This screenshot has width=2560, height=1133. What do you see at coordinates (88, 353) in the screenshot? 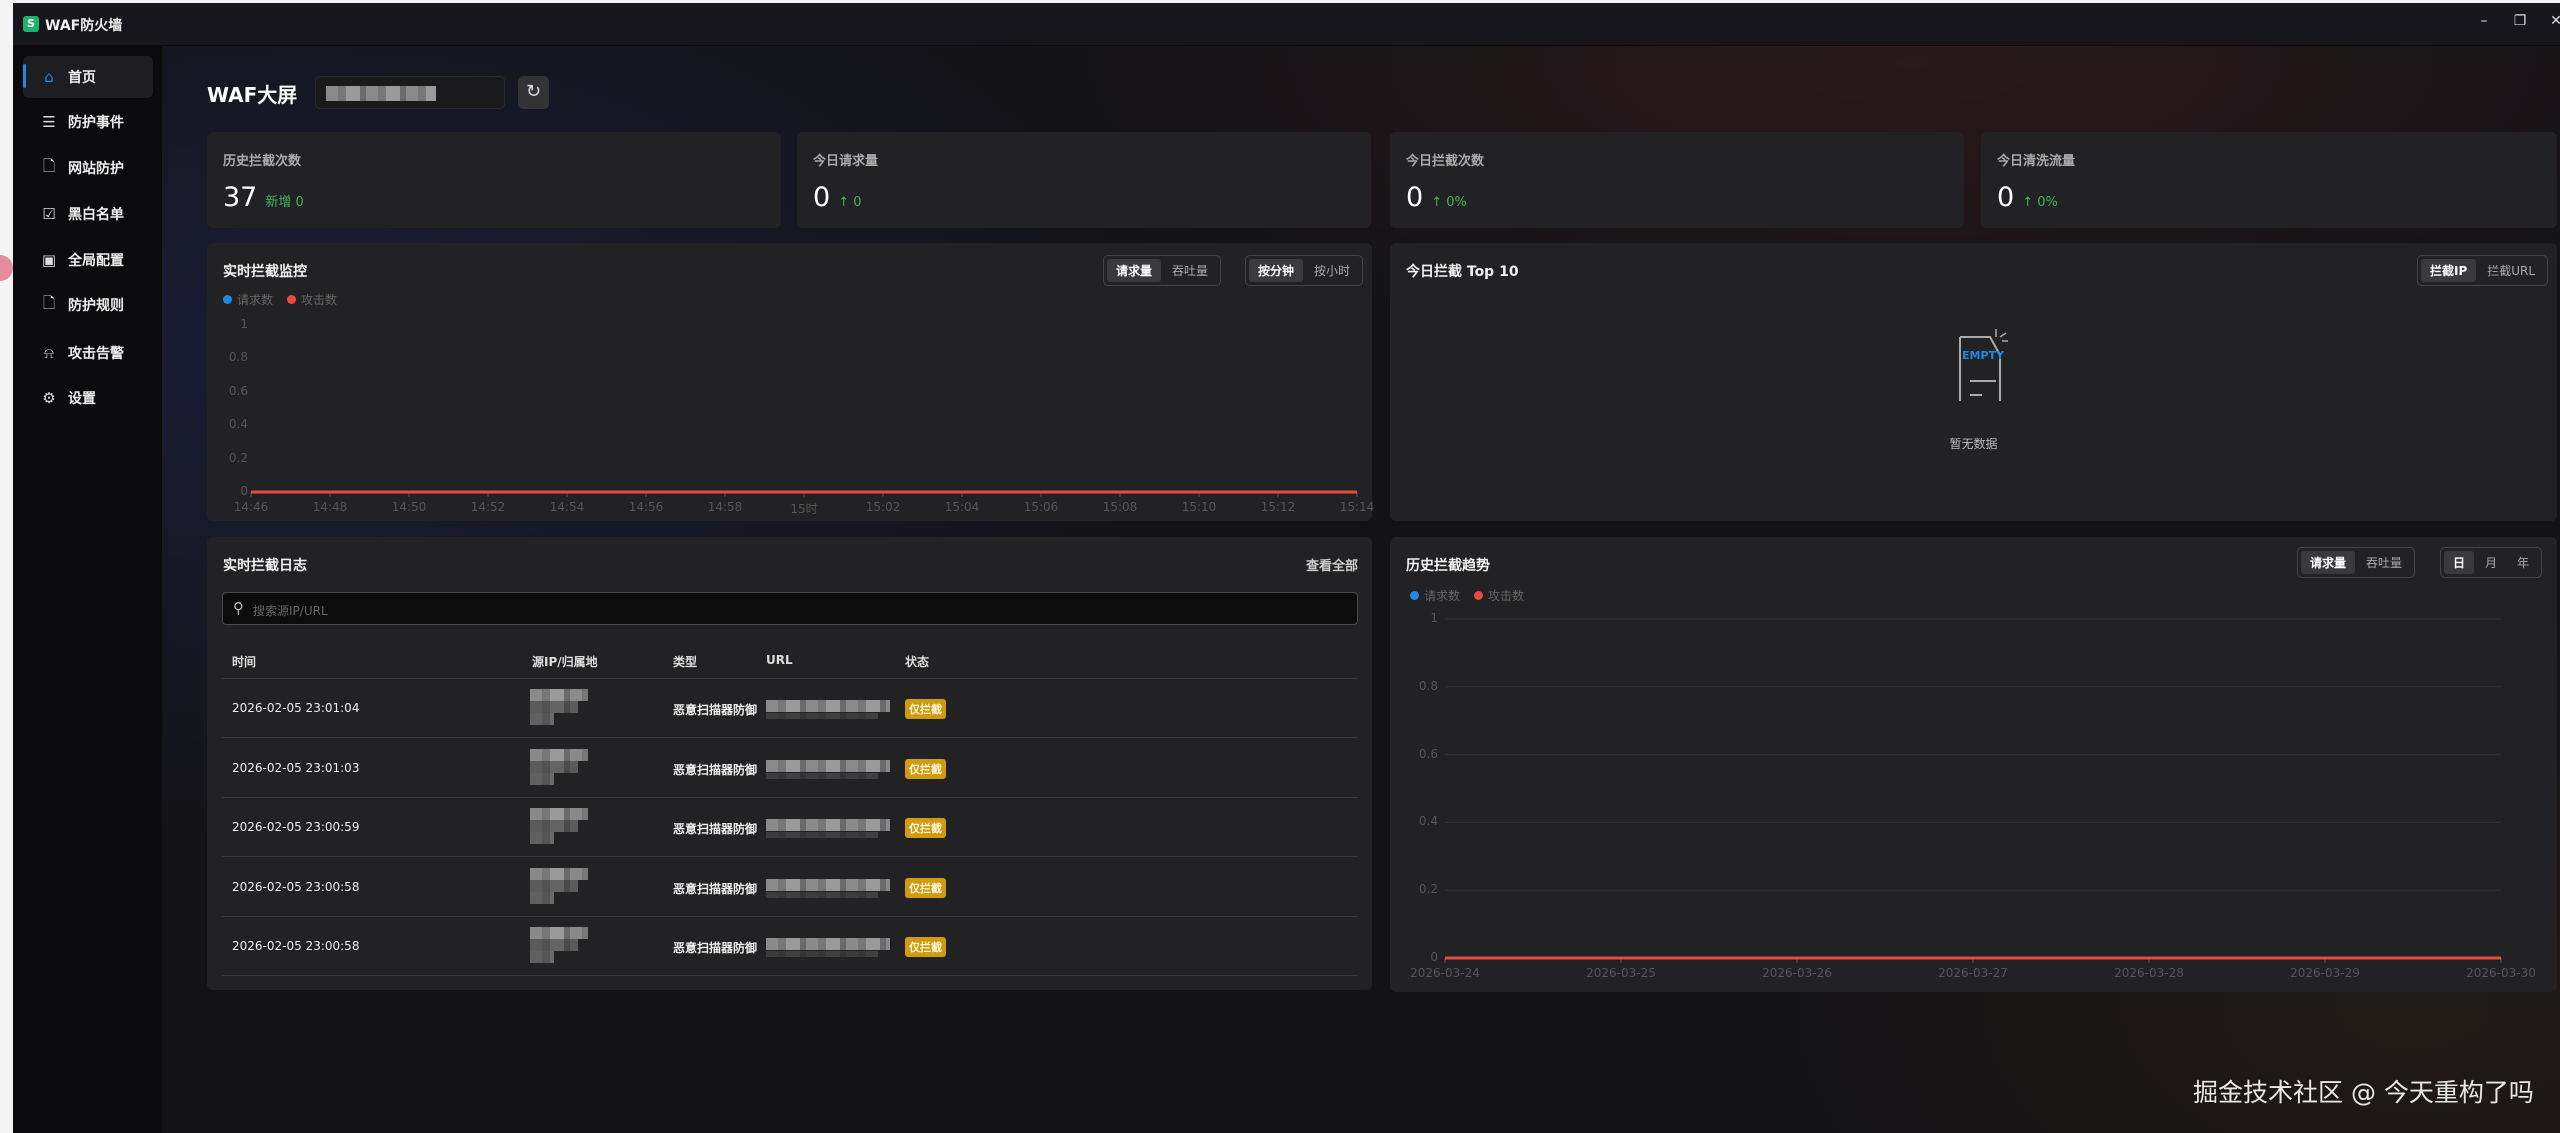
I see `sidebar-item-6: ⍾ 攻击告警` at bounding box center [88, 353].